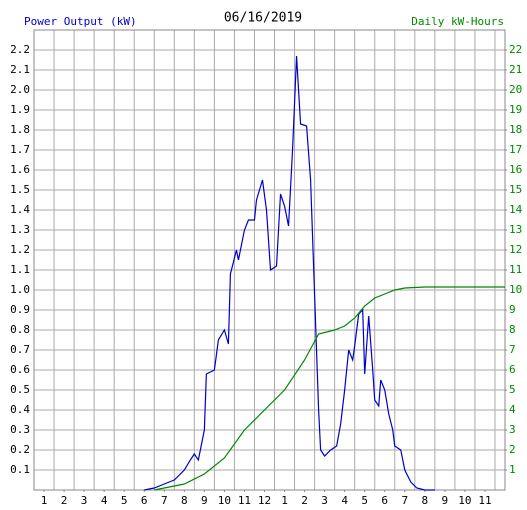  I want to click on y-tick-label: 0.7, so click(20, 349).